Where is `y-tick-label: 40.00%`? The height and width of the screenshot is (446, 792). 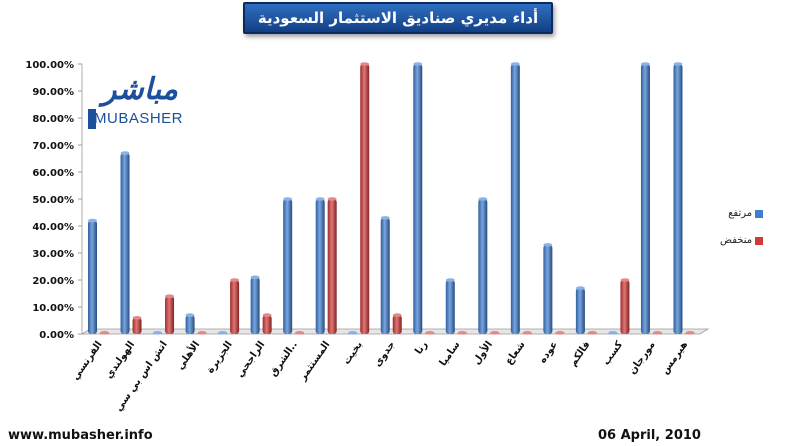
y-tick-label: 40.00% is located at coordinates (53, 227).